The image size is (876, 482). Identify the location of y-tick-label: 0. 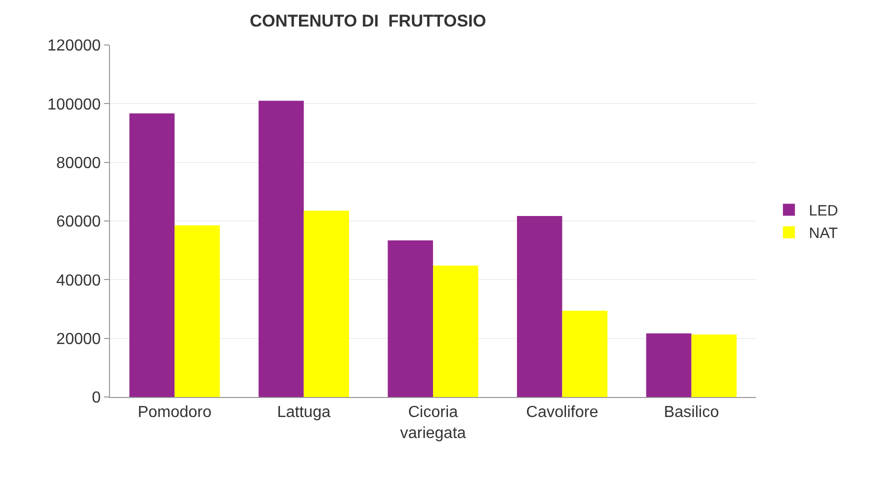
(96, 398).